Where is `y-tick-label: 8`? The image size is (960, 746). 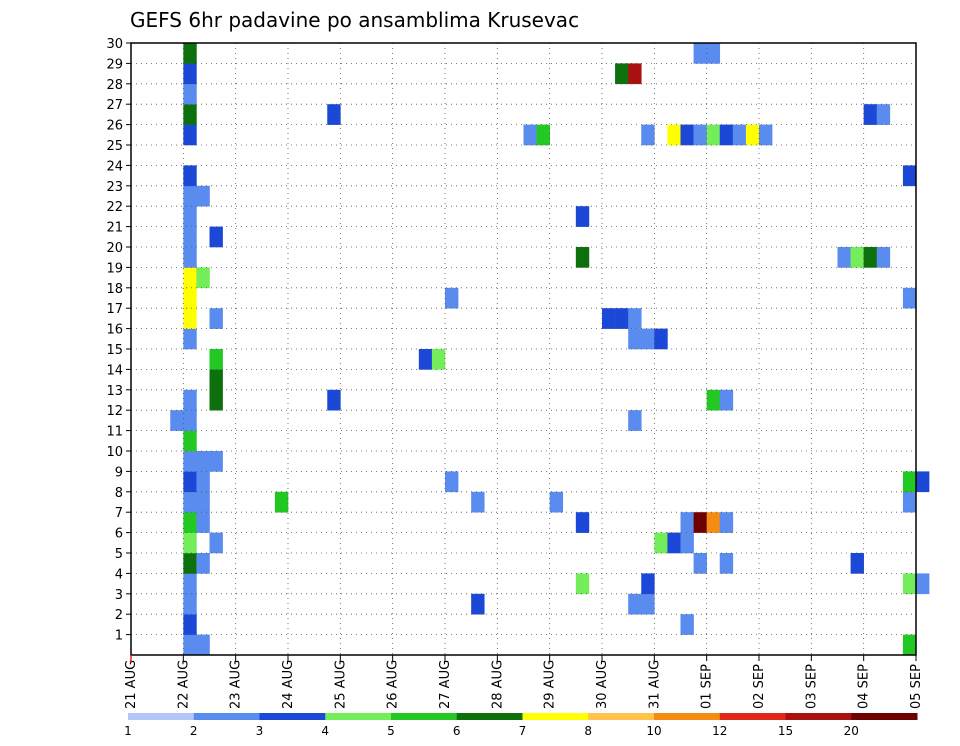
y-tick-label: 8 is located at coordinates (119, 493).